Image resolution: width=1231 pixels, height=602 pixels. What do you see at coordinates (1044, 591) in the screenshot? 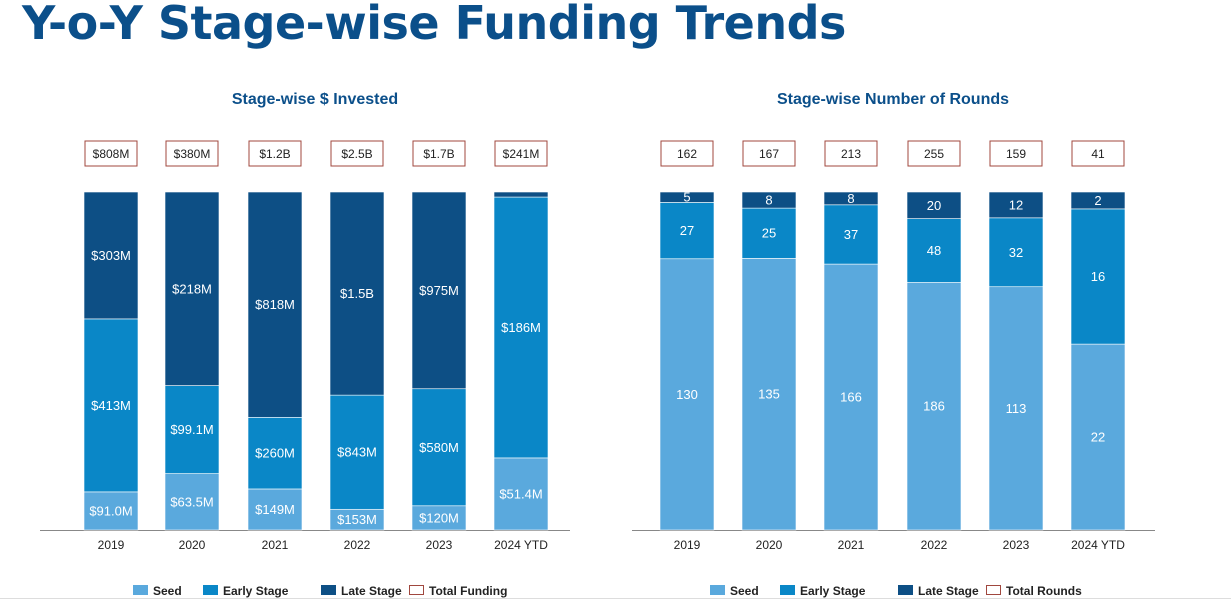
I see `legend-label: Total Rounds` at bounding box center [1044, 591].